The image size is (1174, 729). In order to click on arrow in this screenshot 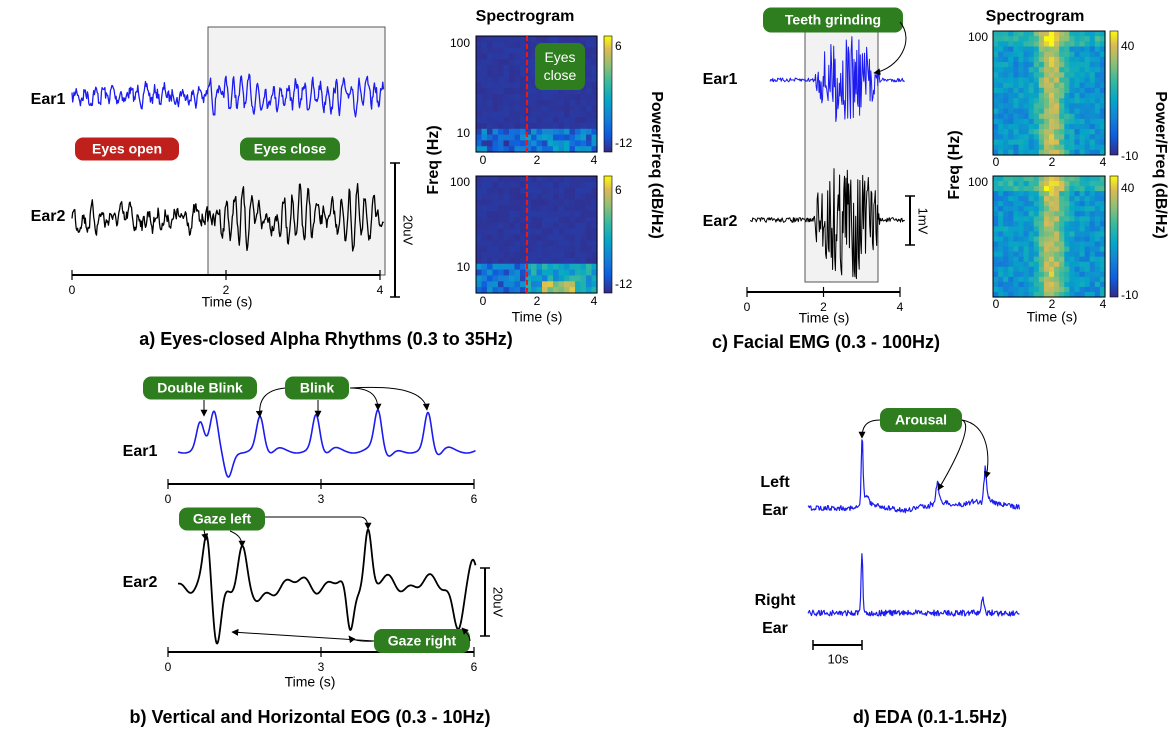, I will do `click(270, 402)`.